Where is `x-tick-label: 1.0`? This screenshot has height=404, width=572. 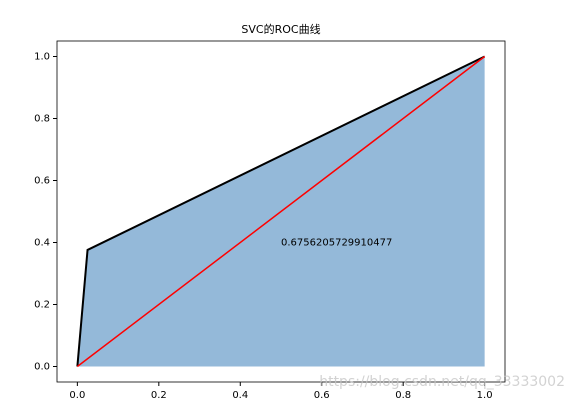
x-tick-label: 1.0 is located at coordinates (485, 395).